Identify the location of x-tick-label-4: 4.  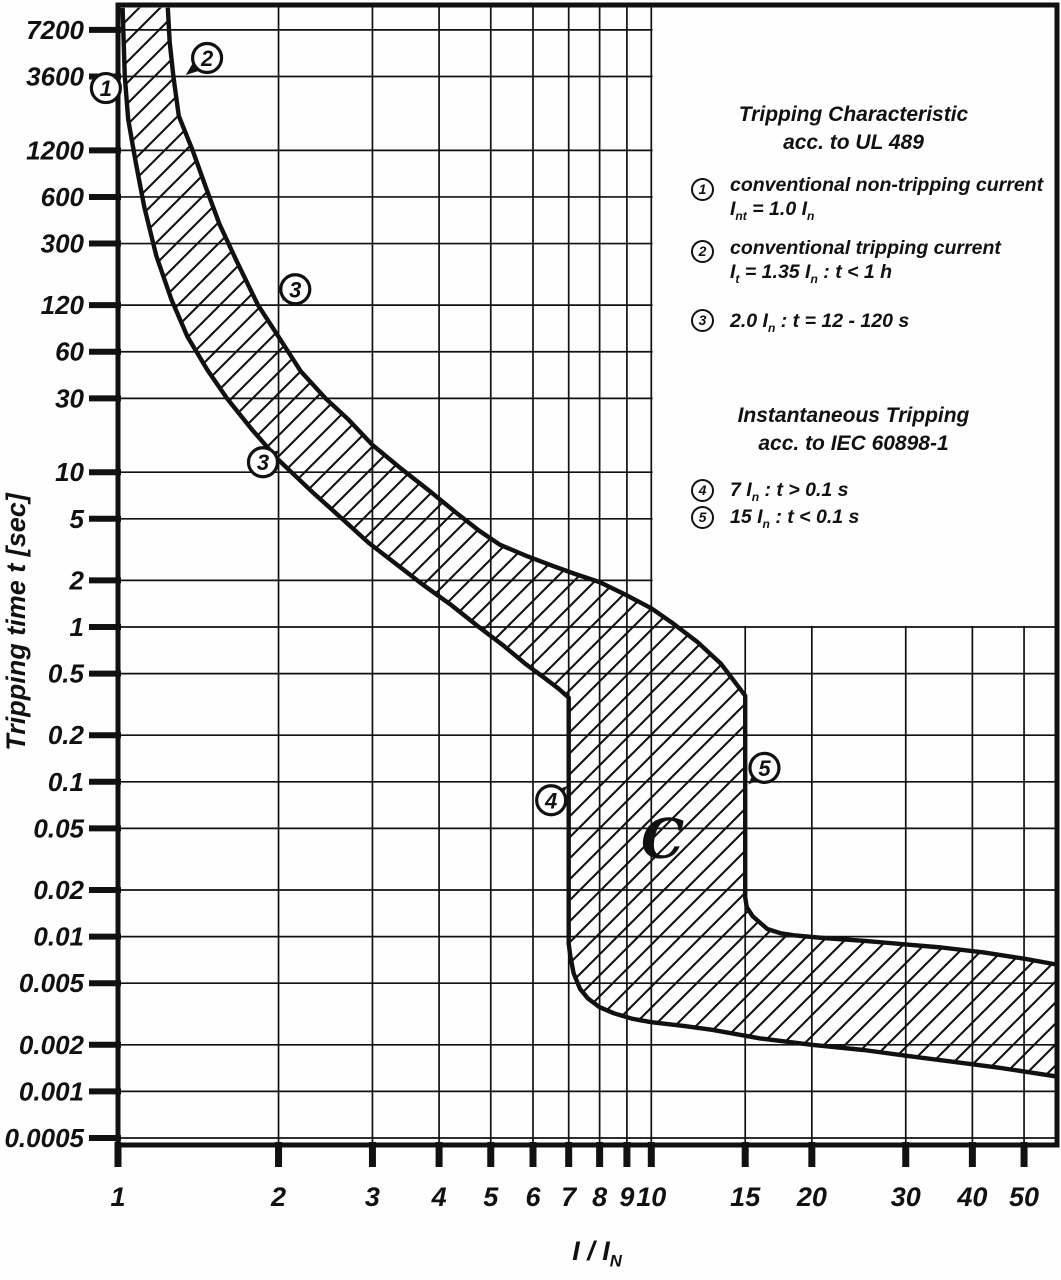
(439, 1197).